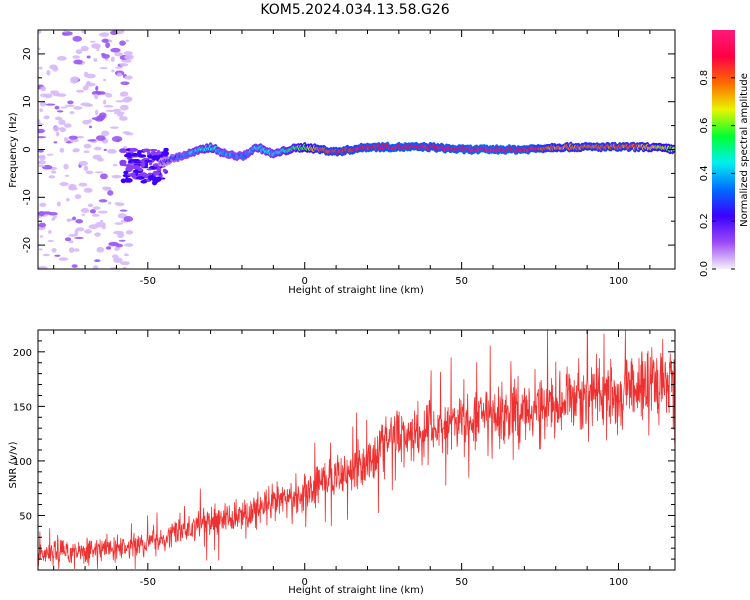  What do you see at coordinates (356, 590) in the screenshot?
I see `snr-xlabel: Height of straight line (km)` at bounding box center [356, 590].